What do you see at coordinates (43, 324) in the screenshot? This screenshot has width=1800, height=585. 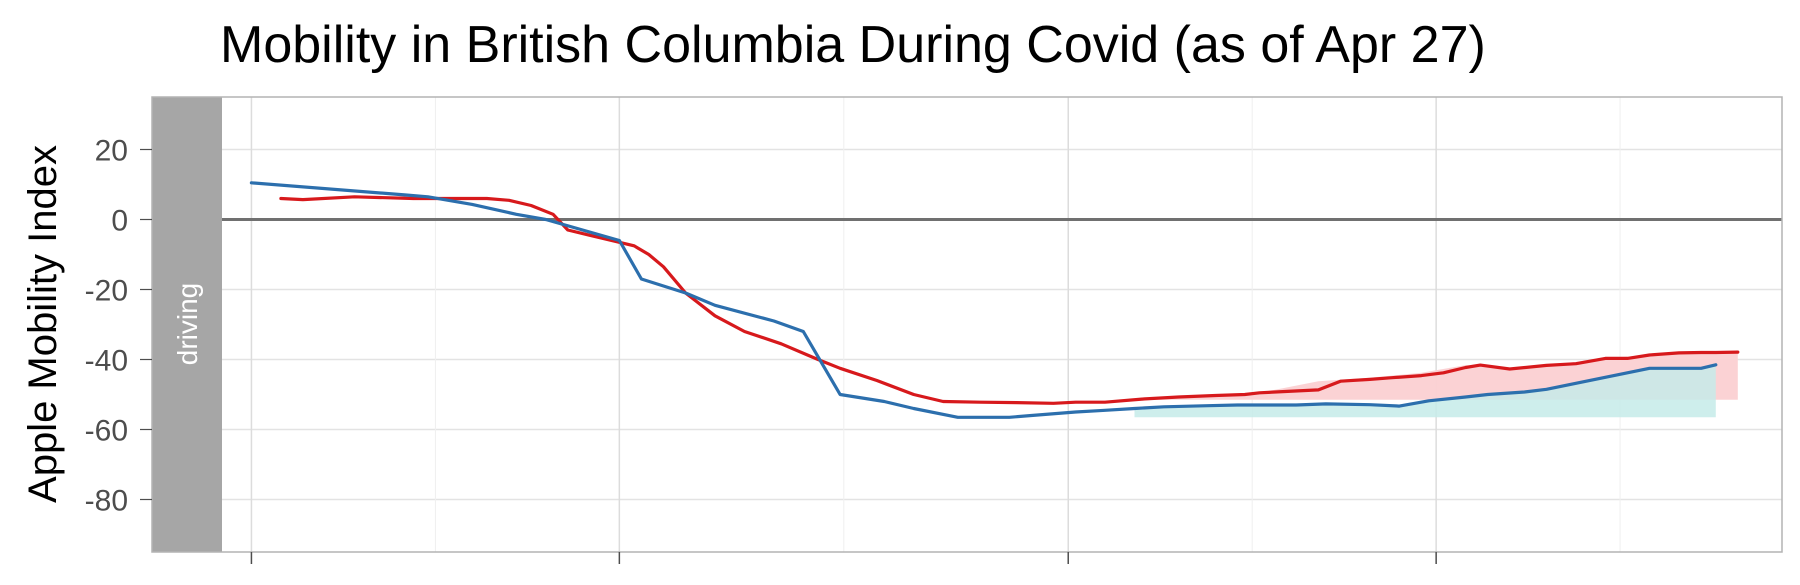 I see `y-axis-label: Apple Mobility Index` at bounding box center [43, 324].